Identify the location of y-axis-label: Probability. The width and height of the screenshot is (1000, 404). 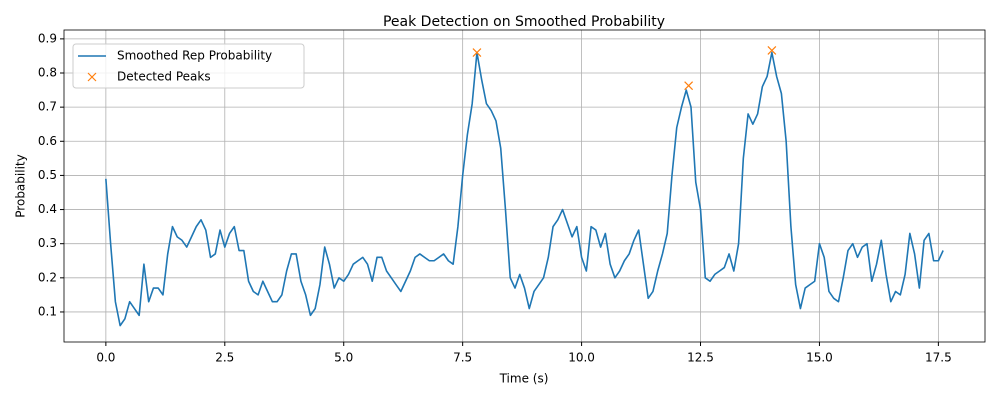
(21, 185).